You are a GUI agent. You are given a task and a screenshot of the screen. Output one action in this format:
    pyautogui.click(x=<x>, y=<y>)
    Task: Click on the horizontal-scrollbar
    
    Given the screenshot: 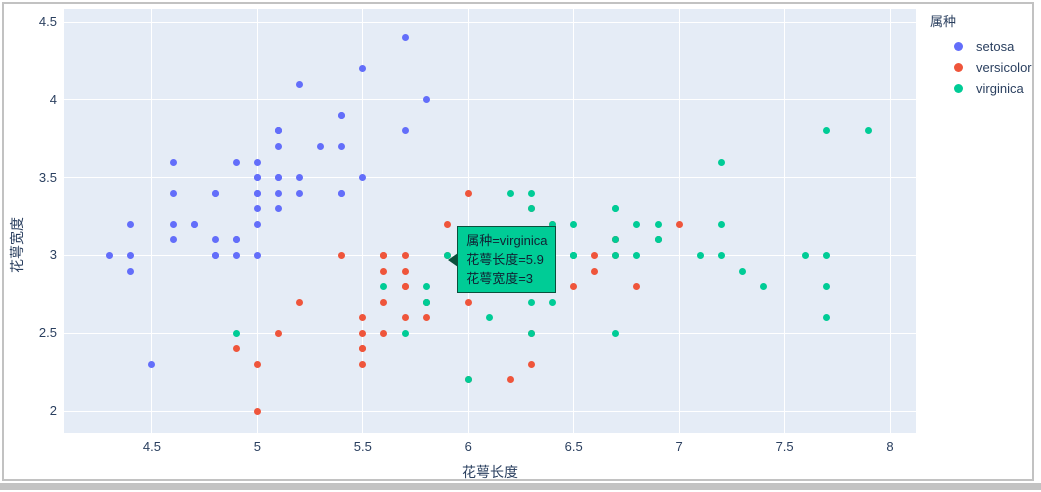 What is the action you would take?
    pyautogui.click(x=520, y=486)
    